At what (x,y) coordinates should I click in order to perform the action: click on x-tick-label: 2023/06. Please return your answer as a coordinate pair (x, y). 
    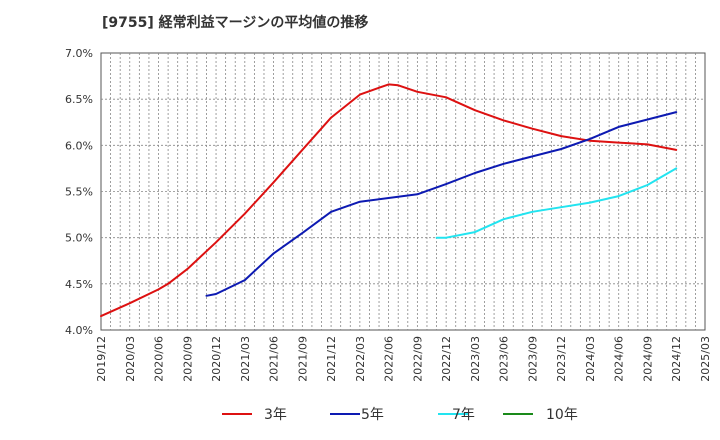
    Looking at the image, I should click on (504, 359).